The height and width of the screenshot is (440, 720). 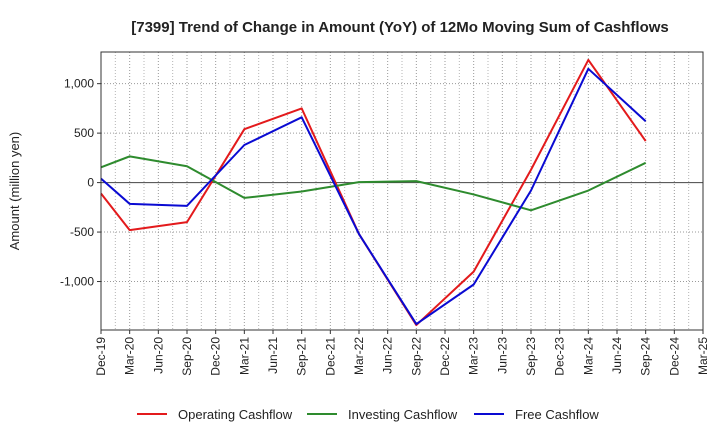 What do you see at coordinates (187, 356) in the screenshot?
I see `x-tick-label: Sep-20` at bounding box center [187, 356].